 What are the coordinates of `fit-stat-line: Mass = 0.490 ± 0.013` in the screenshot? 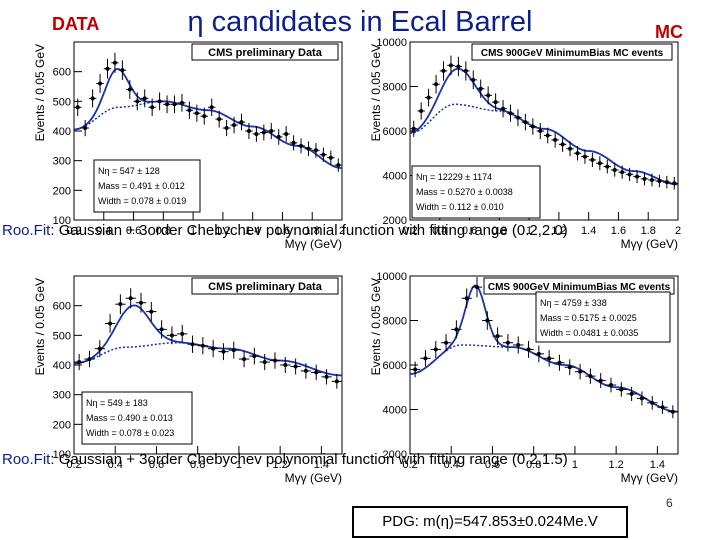 It's located at (129, 418).